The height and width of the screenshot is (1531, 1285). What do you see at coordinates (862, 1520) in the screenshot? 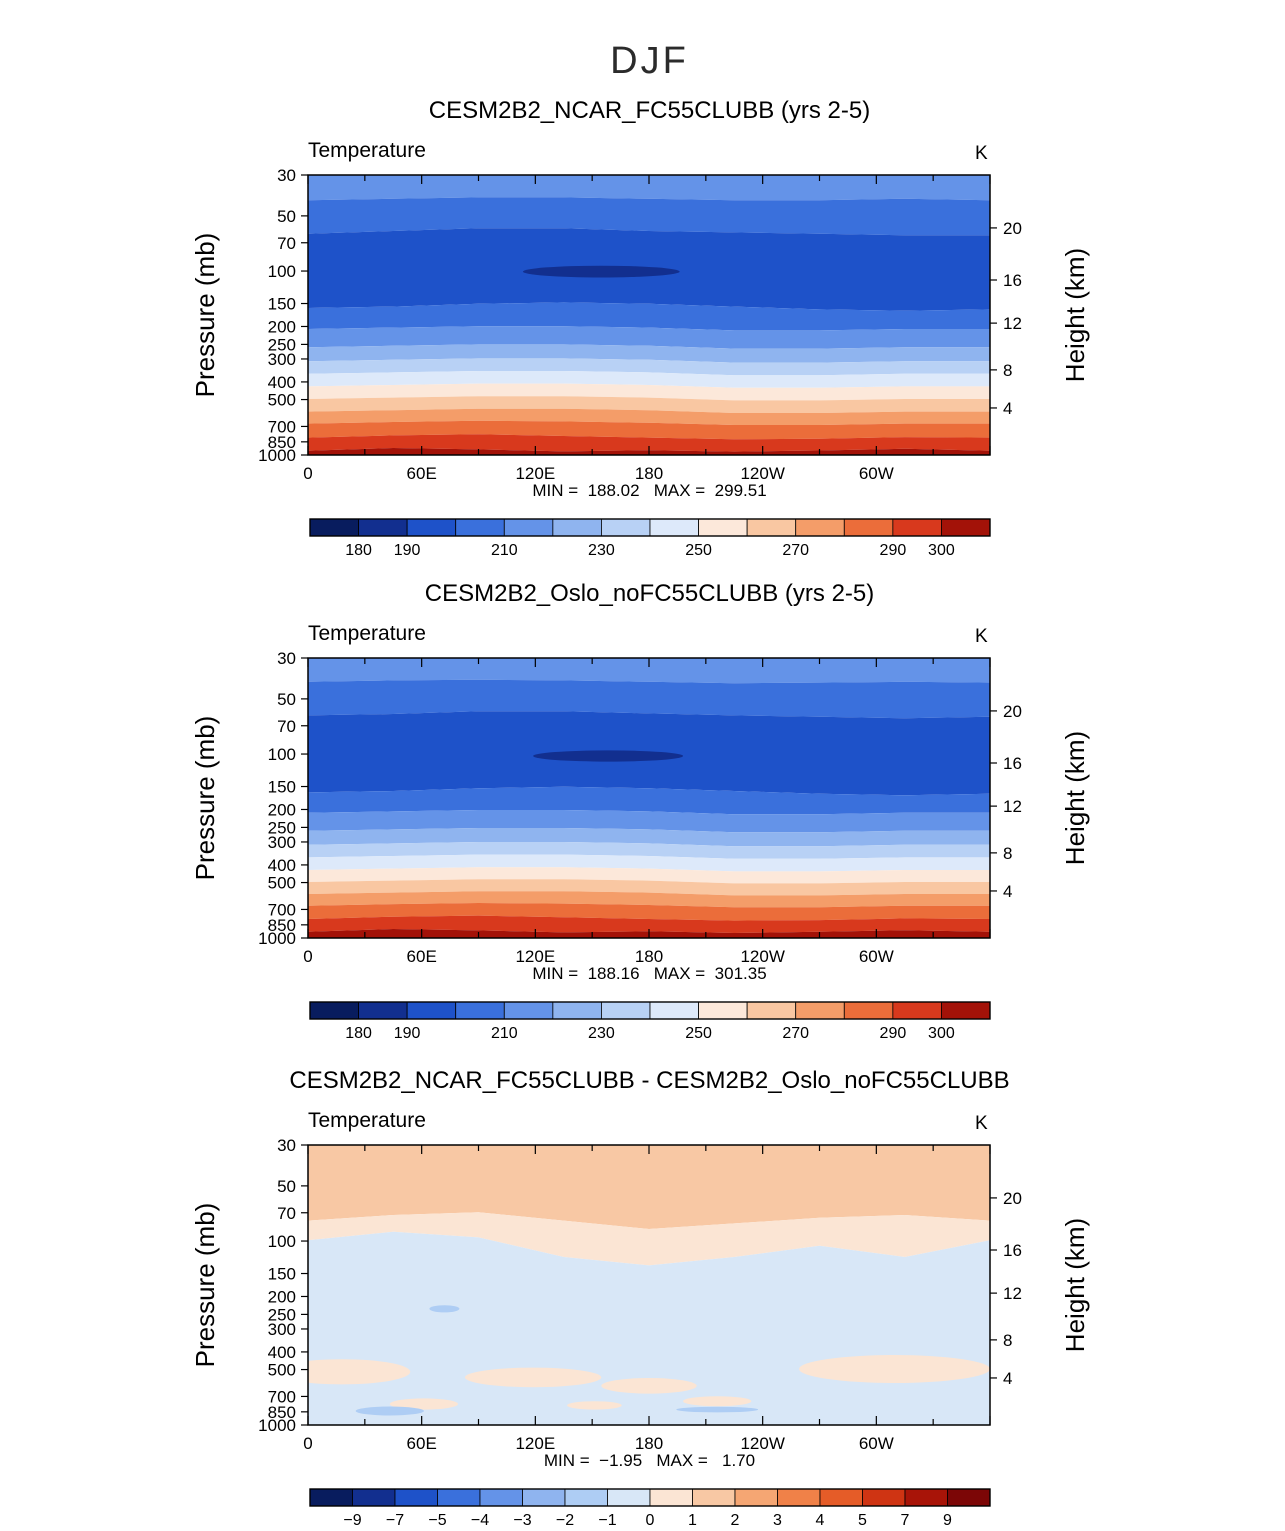
I see `colorbar-label: 5` at bounding box center [862, 1520].